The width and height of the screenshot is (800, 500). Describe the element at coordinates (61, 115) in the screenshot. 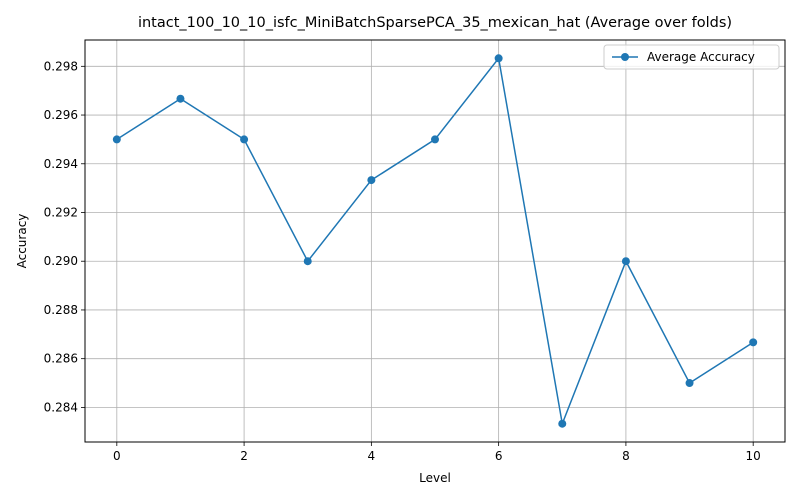

I see `y-tick-label: 0.296` at that location.